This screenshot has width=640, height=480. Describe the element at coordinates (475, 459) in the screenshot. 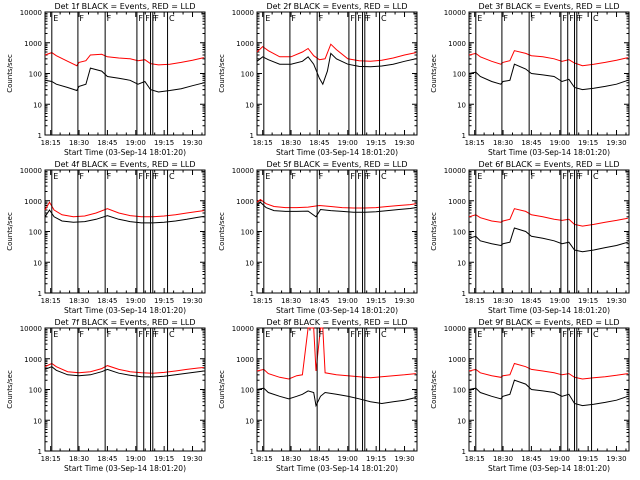

I see `x-tick-label: 18:15` at that location.